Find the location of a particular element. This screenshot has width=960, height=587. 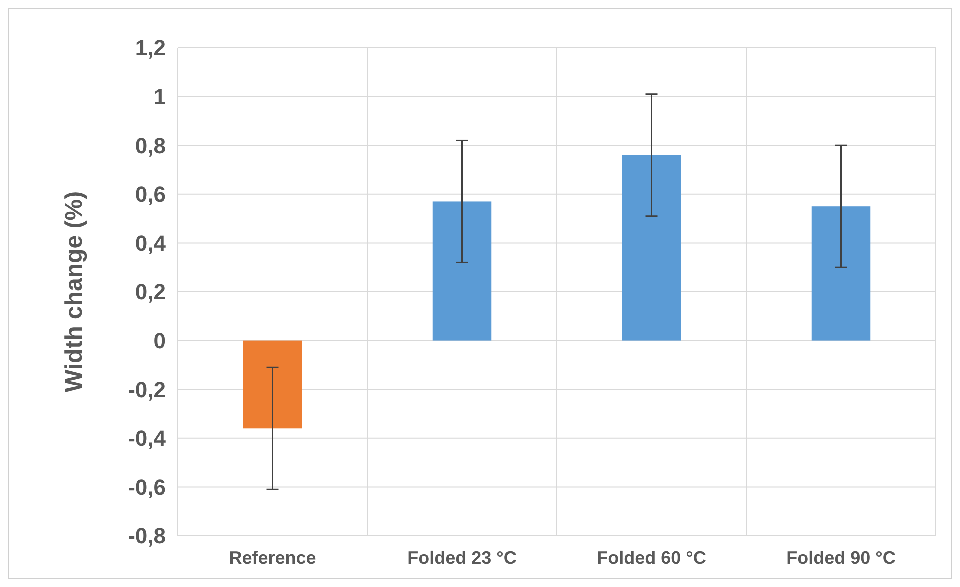

y-tick-label: -0,8 is located at coordinates (147, 536).